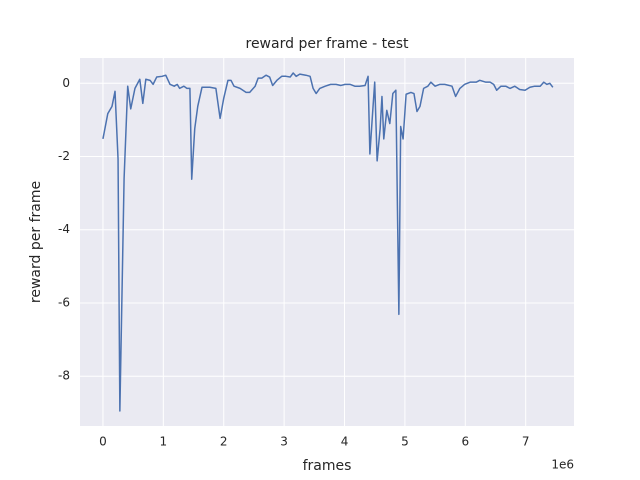 The height and width of the screenshot is (480, 640). What do you see at coordinates (103, 442) in the screenshot?
I see `x-tick-label: 0` at bounding box center [103, 442].